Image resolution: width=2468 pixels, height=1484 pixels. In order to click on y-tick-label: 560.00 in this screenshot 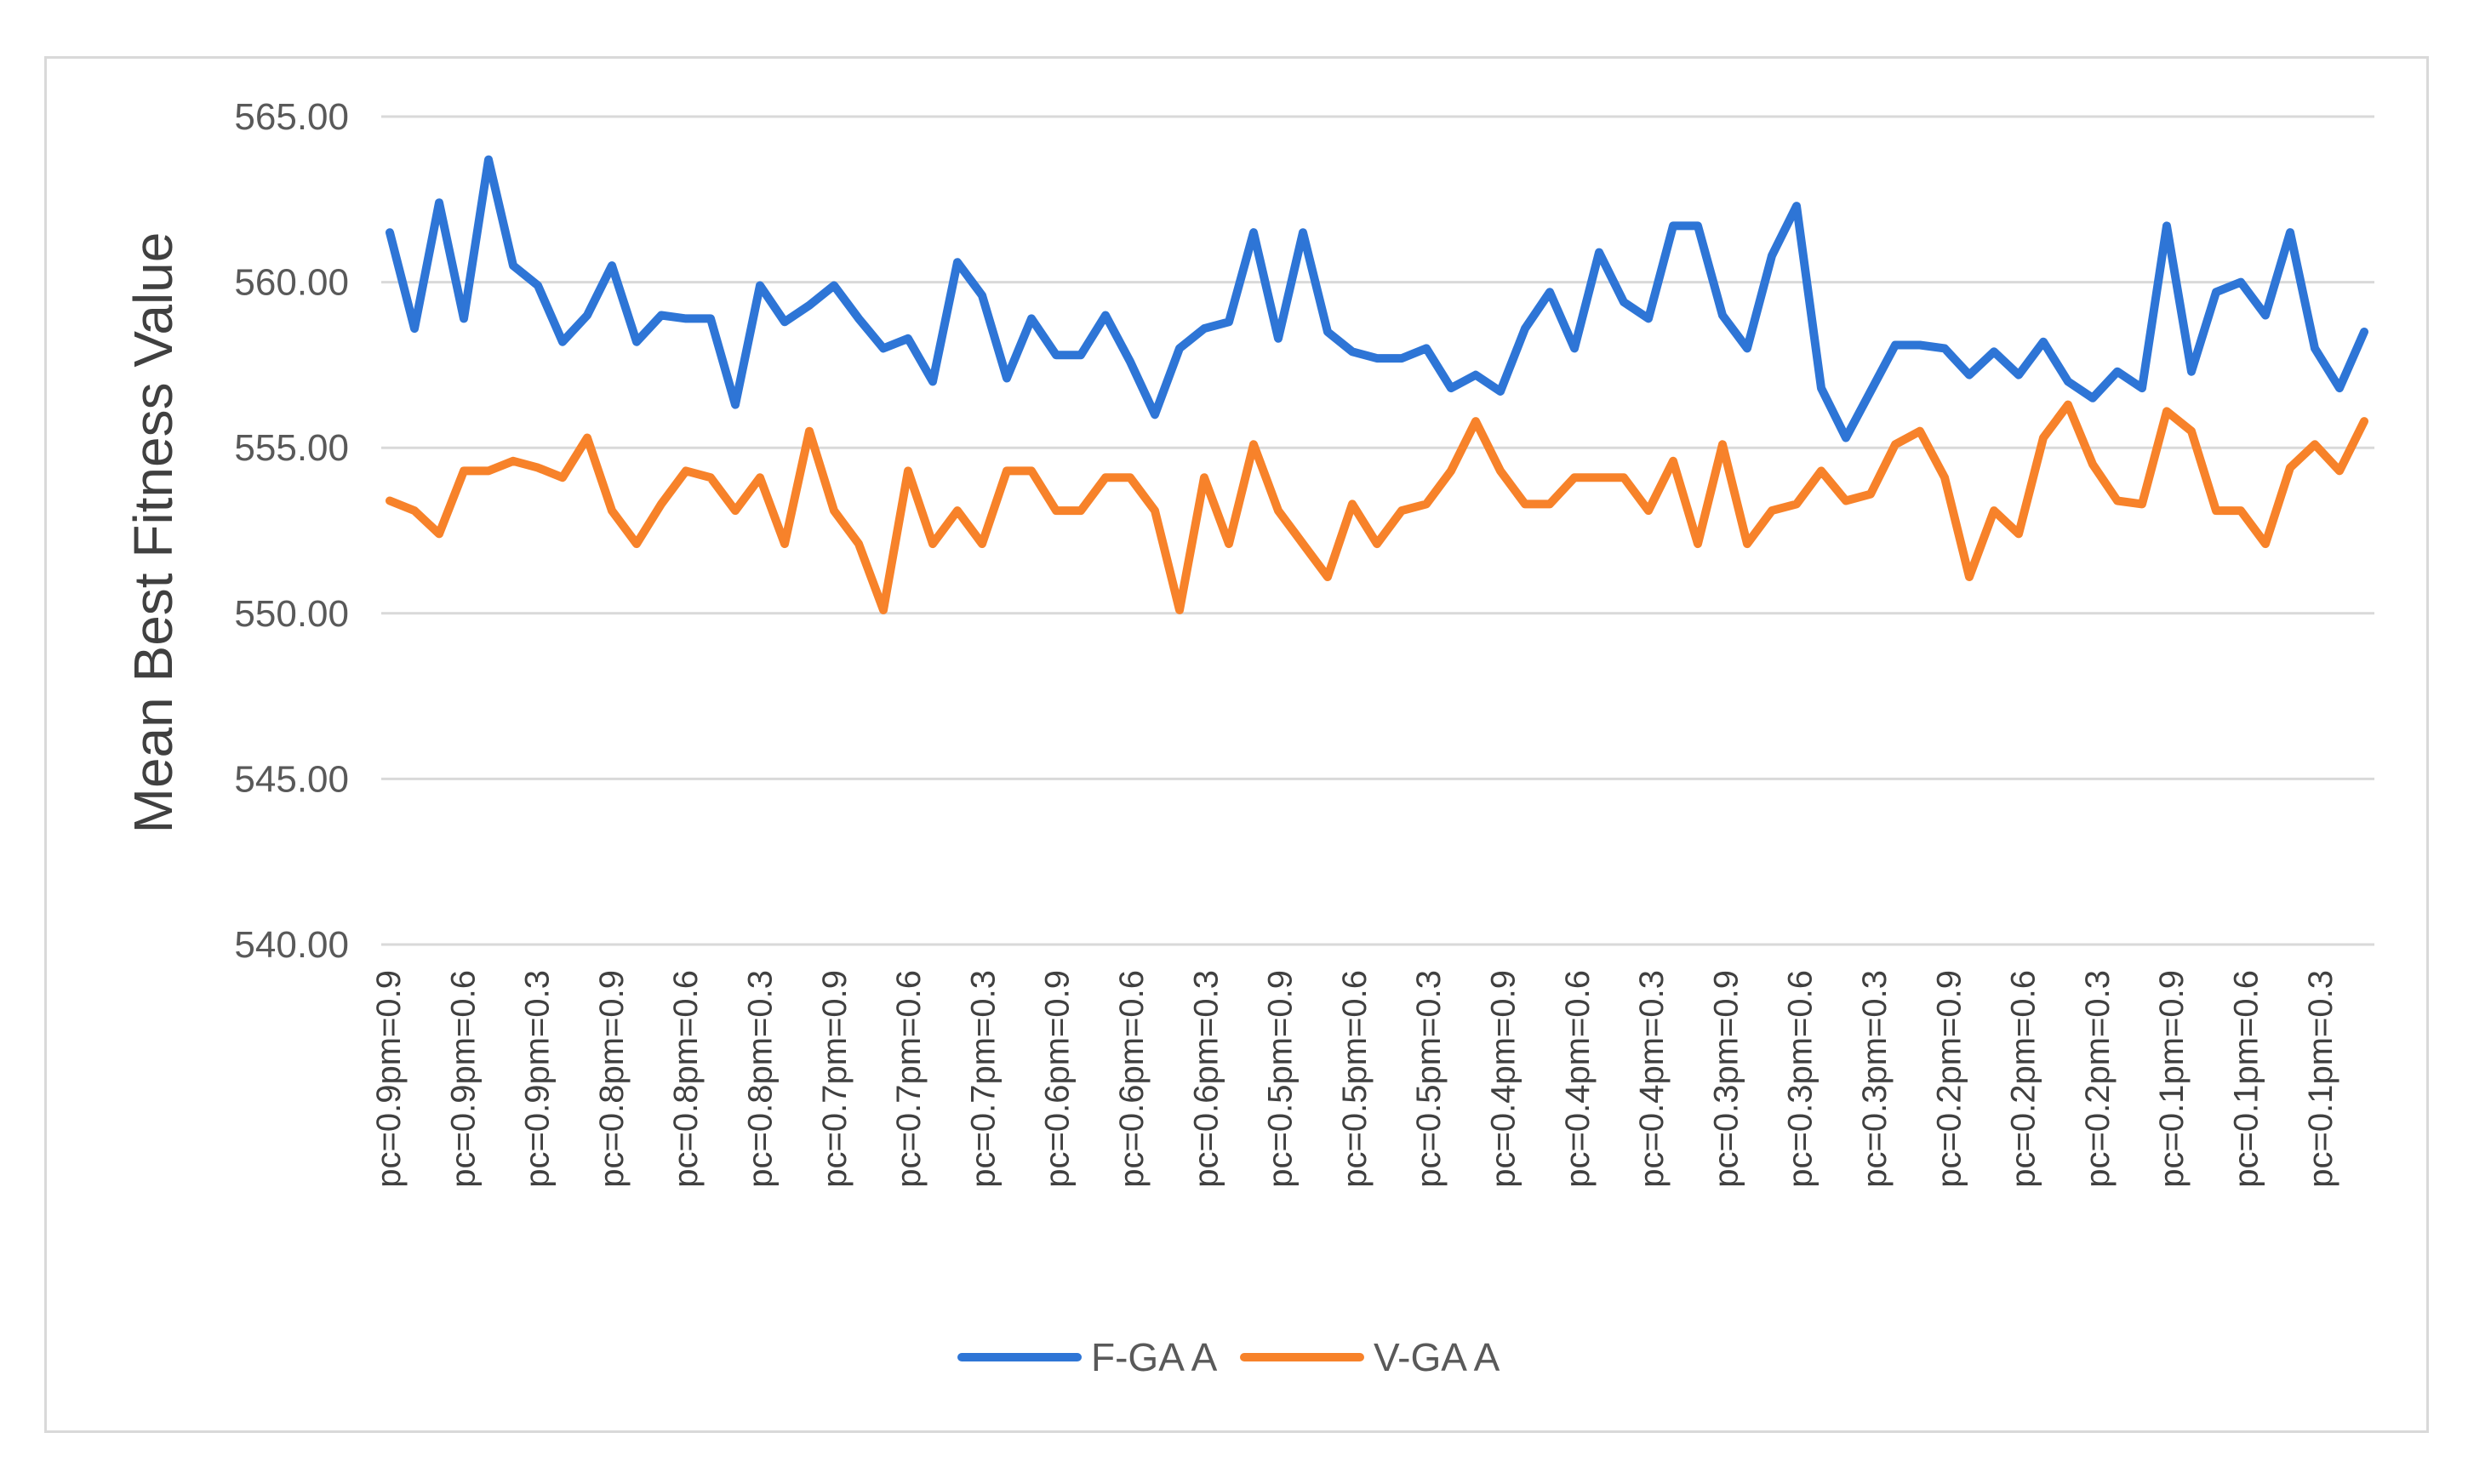, I will do `click(291, 283)`.